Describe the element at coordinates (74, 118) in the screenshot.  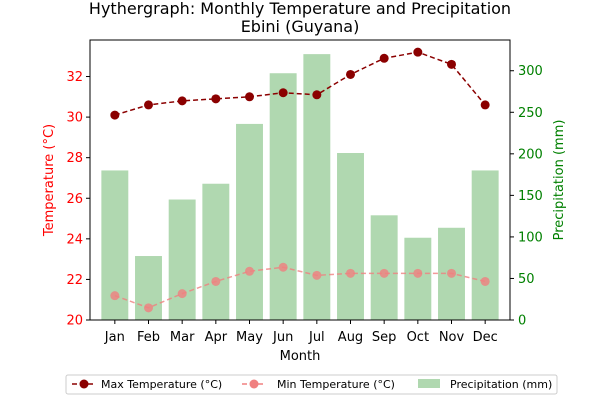
I see `left-tick-label: 30` at that location.